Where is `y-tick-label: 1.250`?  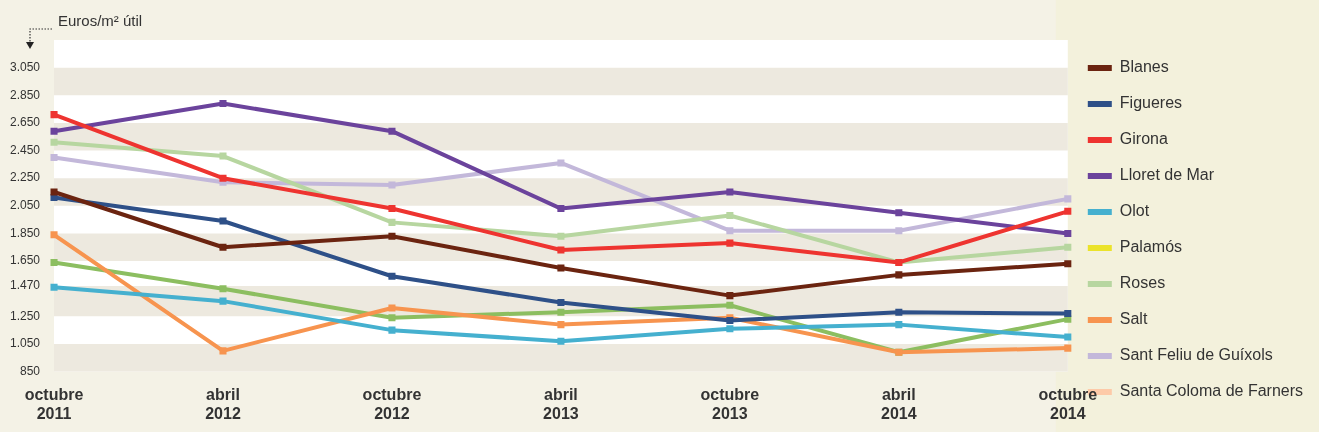 y-tick-label: 1.250 is located at coordinates (25, 315).